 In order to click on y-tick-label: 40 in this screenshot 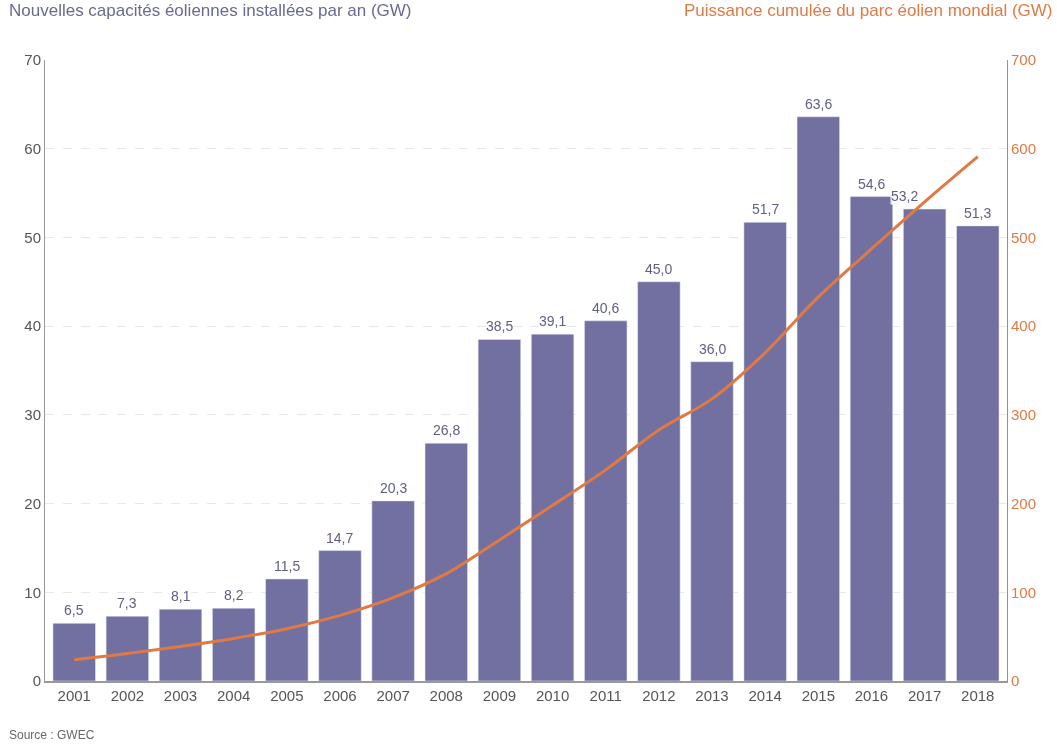, I will do `click(32, 326)`.